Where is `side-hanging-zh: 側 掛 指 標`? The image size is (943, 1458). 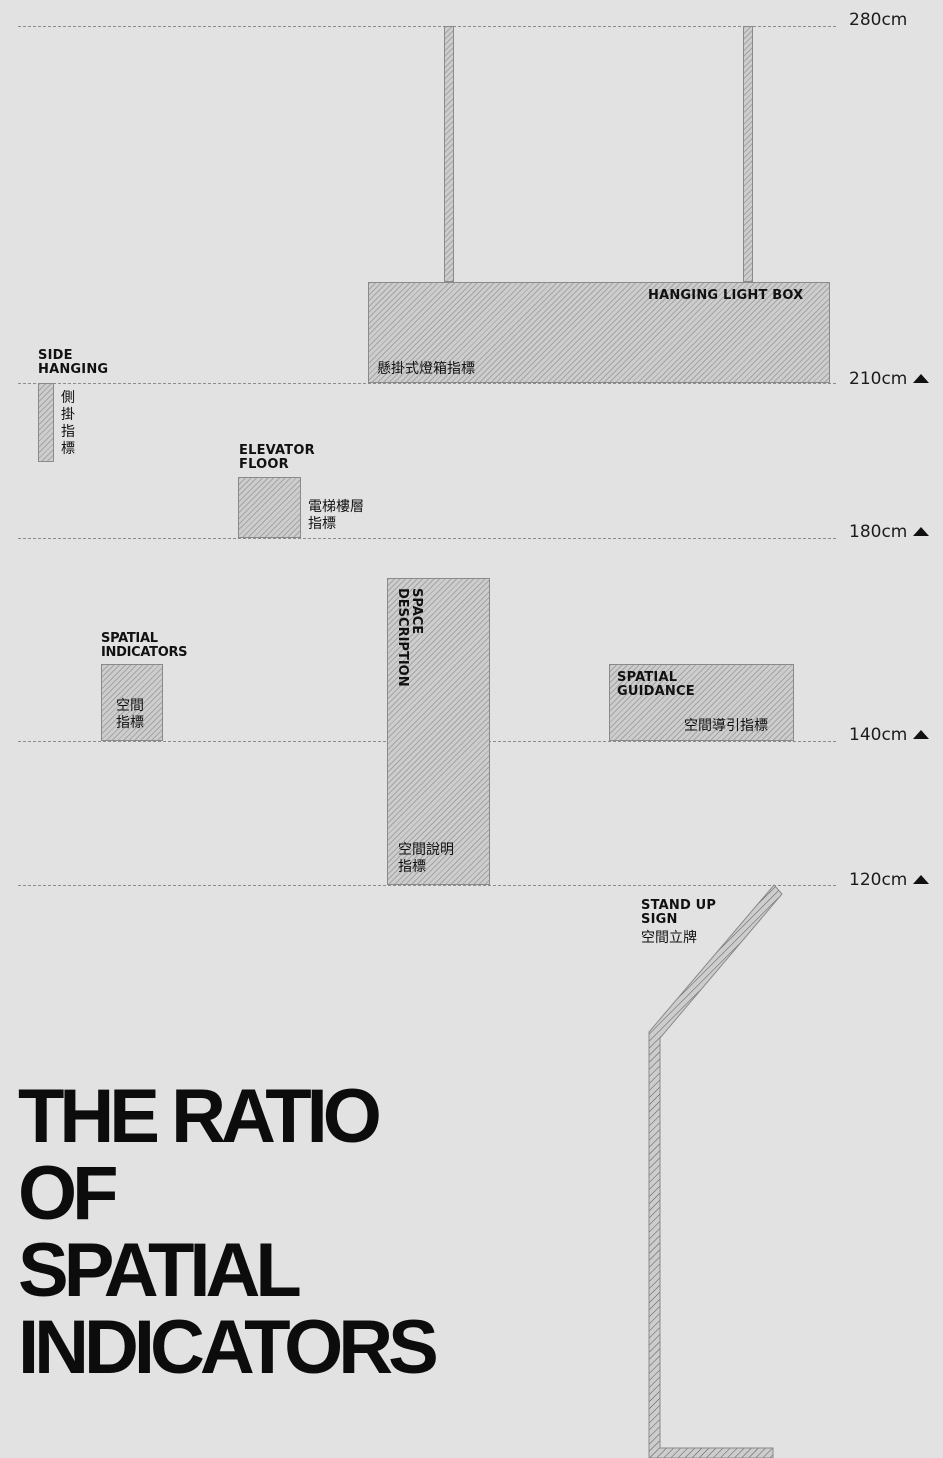 side-hanging-zh: 側 掛 指 標 is located at coordinates (68, 423).